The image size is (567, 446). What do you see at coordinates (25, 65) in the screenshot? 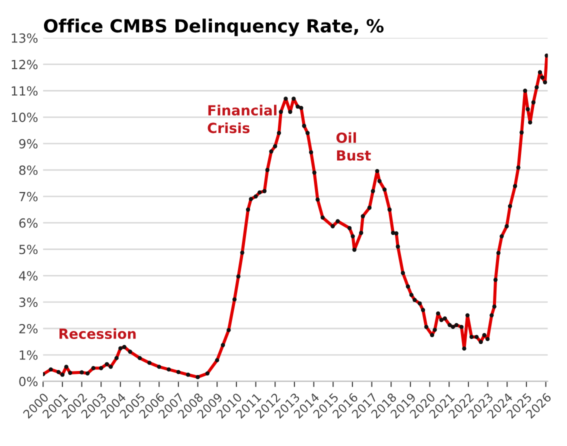
I see `y-tick-label: 12%` at bounding box center [25, 65].